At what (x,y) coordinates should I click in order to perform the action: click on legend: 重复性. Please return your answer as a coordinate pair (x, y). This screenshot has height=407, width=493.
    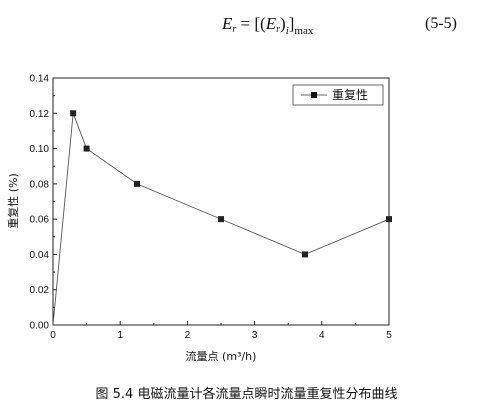
    Looking at the image, I should click on (338, 95).